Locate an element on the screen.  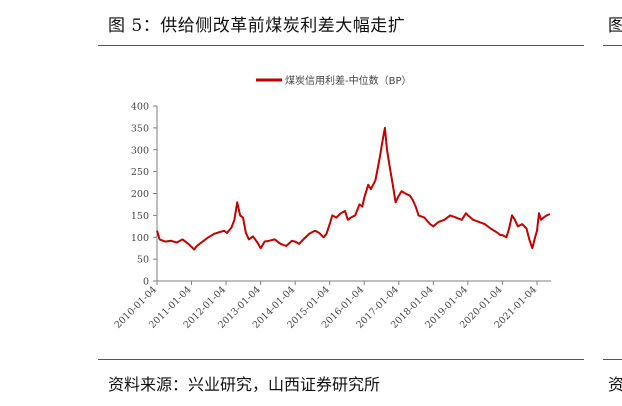
legend-label: 煤炭信用利差-中位数（BP） is located at coordinates (348, 80).